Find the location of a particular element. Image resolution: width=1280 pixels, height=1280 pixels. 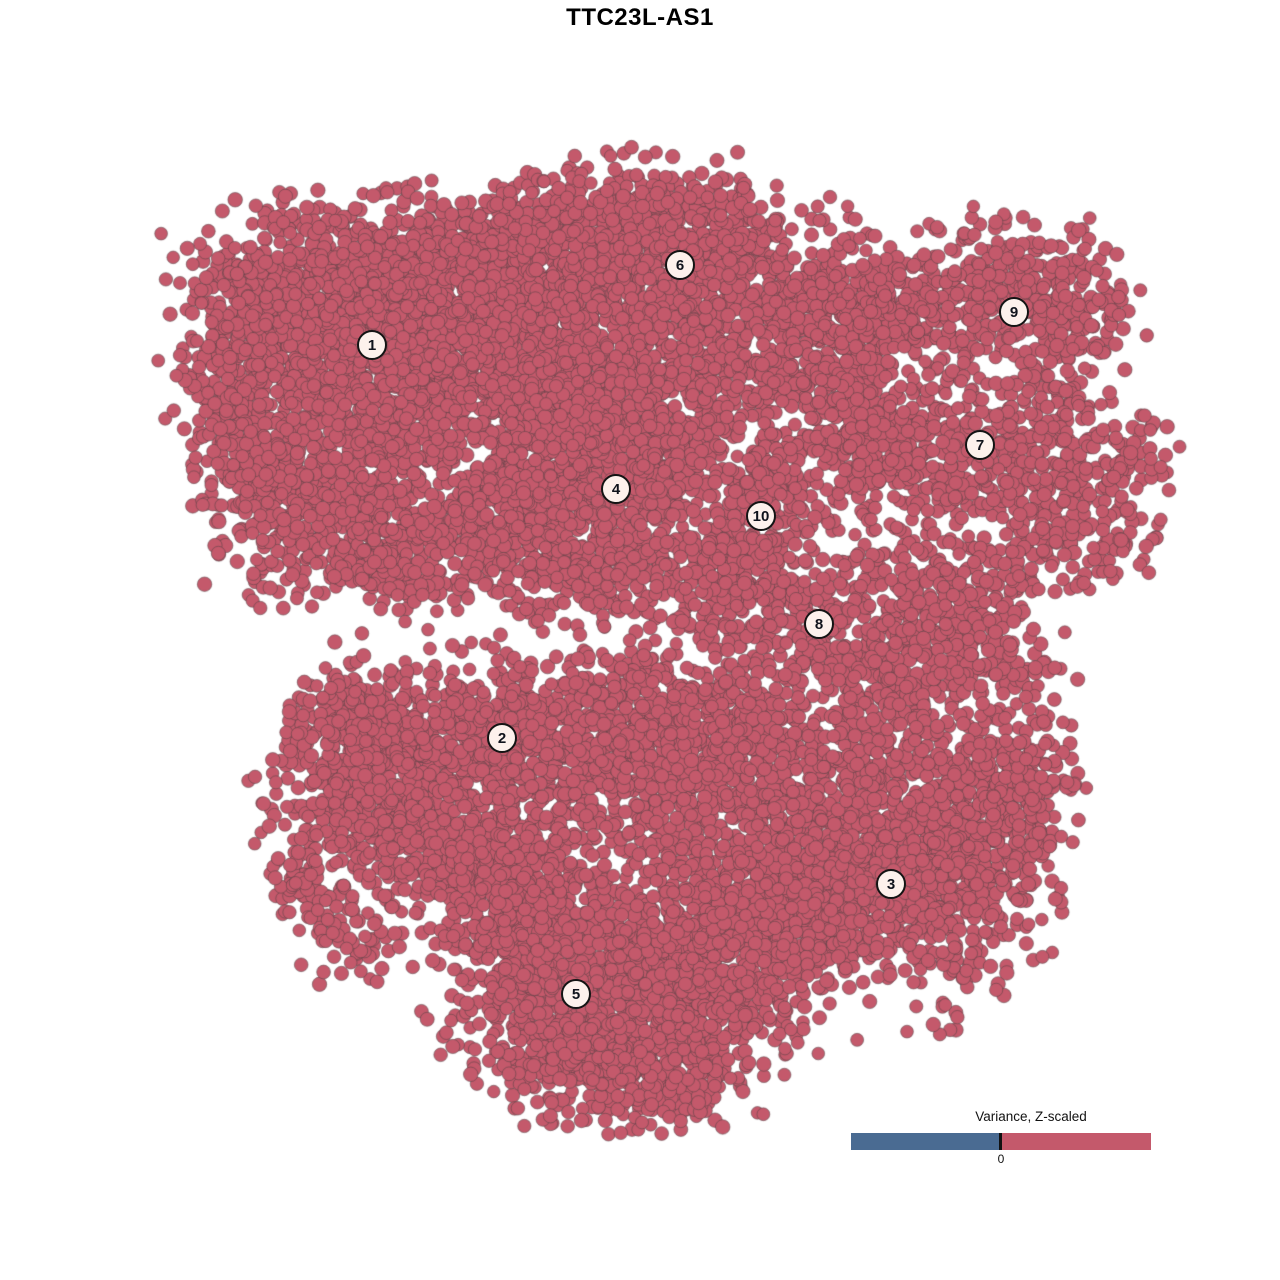

cluster-label-10: 10 is located at coordinates (761, 516).